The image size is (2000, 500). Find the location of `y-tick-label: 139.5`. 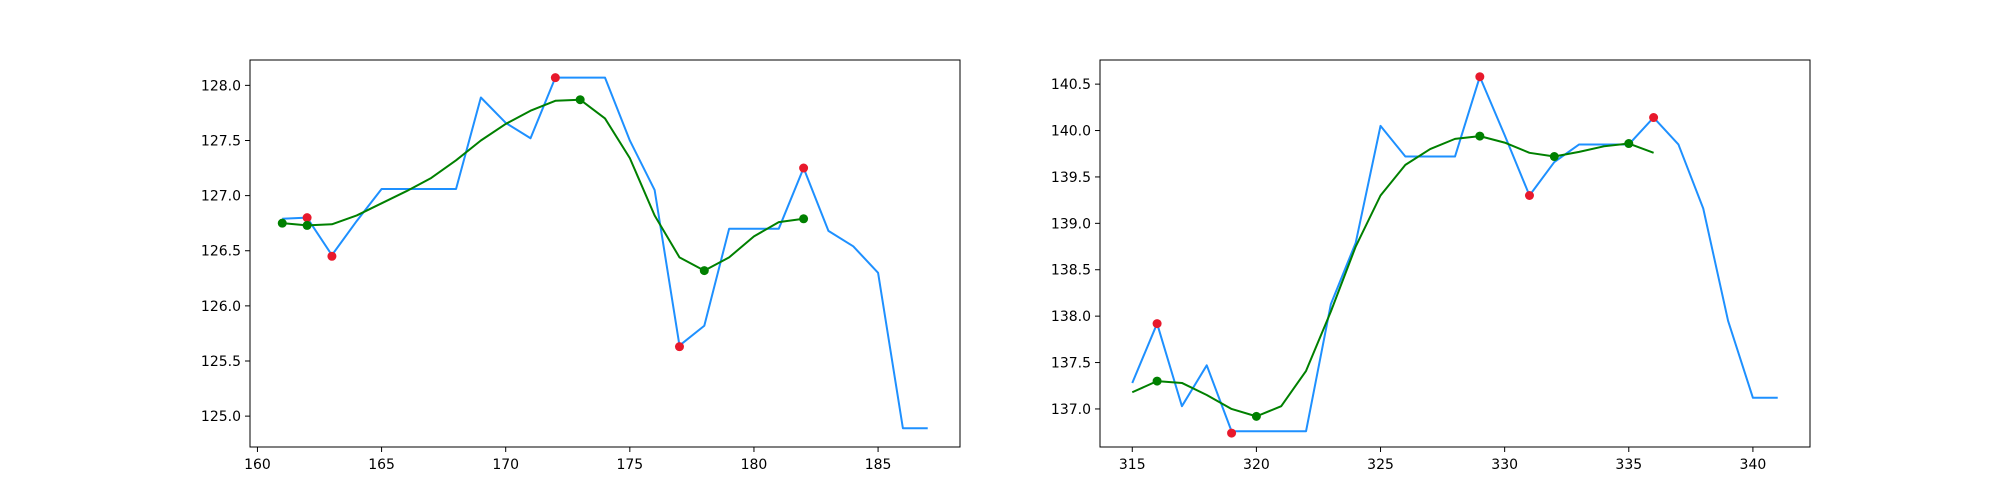

y-tick-label: 139.5 is located at coordinates (1071, 178).